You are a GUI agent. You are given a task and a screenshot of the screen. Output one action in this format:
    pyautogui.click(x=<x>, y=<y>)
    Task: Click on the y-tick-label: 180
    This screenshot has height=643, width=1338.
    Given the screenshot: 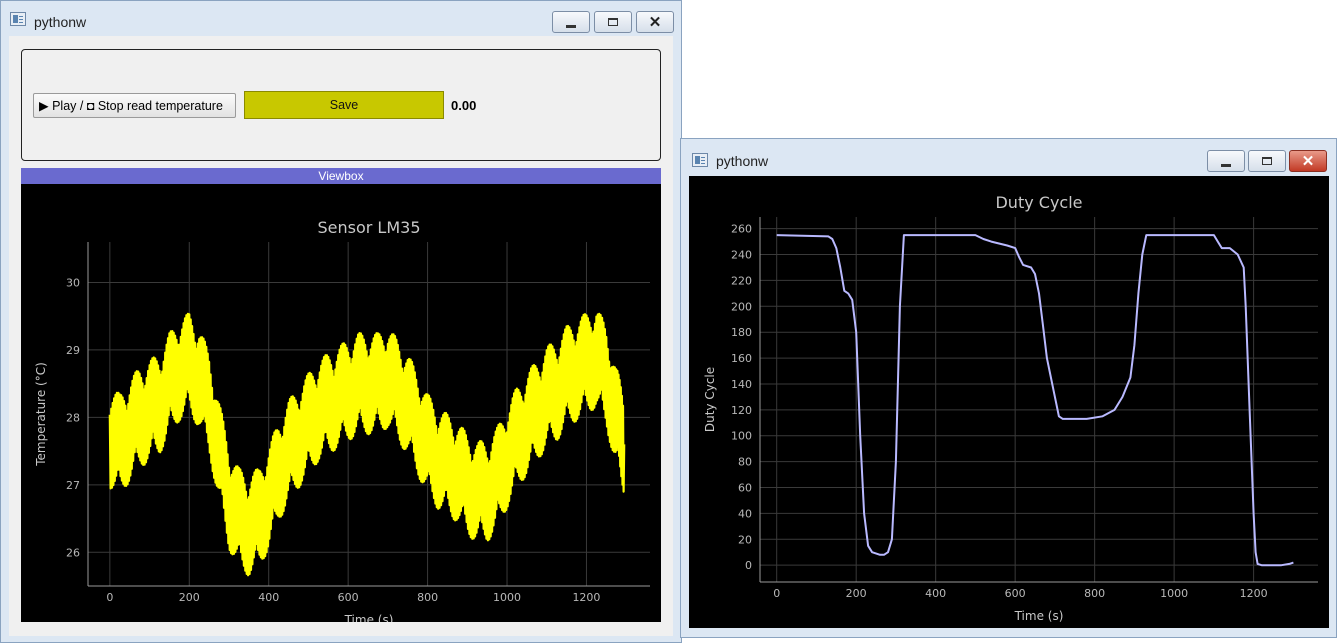 What is the action you would take?
    pyautogui.click(x=741, y=332)
    